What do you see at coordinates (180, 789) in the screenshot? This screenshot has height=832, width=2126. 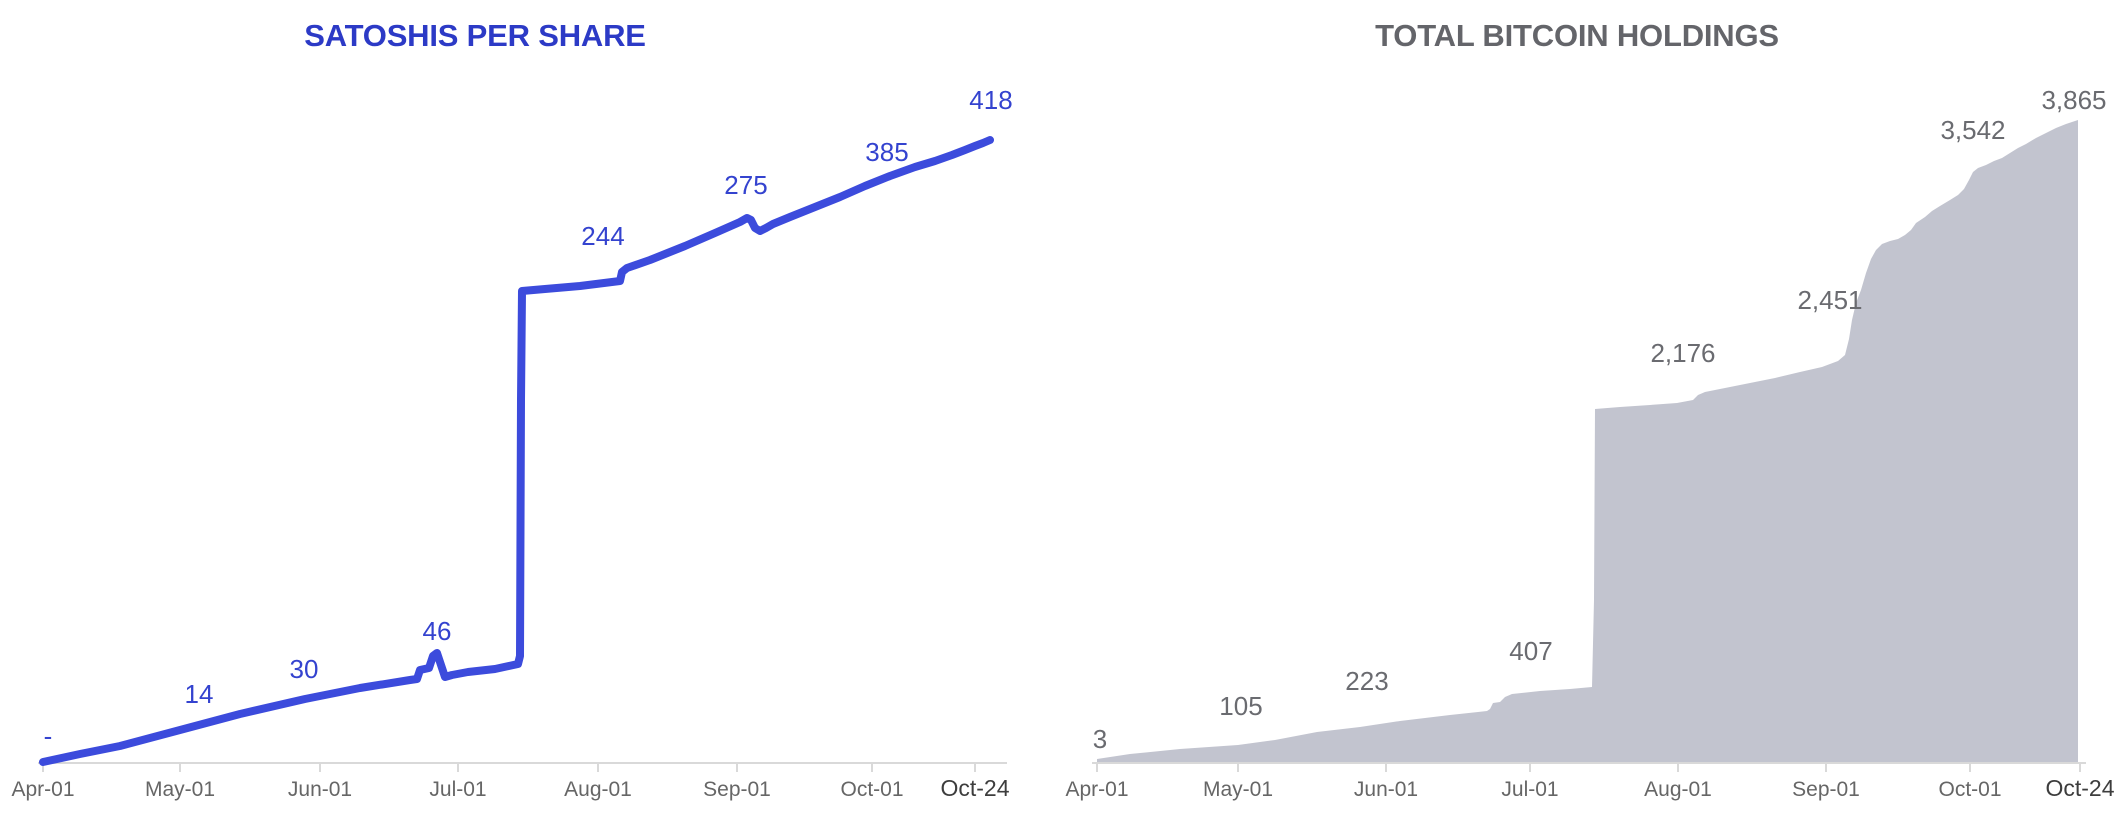 I see `satoshis-per-share-x-tick-label: May-01` at bounding box center [180, 789].